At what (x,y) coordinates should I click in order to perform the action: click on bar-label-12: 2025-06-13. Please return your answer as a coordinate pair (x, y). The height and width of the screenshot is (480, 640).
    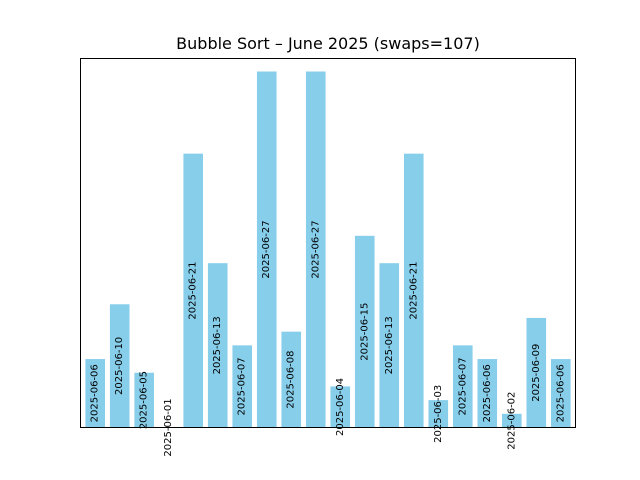
    Looking at the image, I should click on (389, 345).